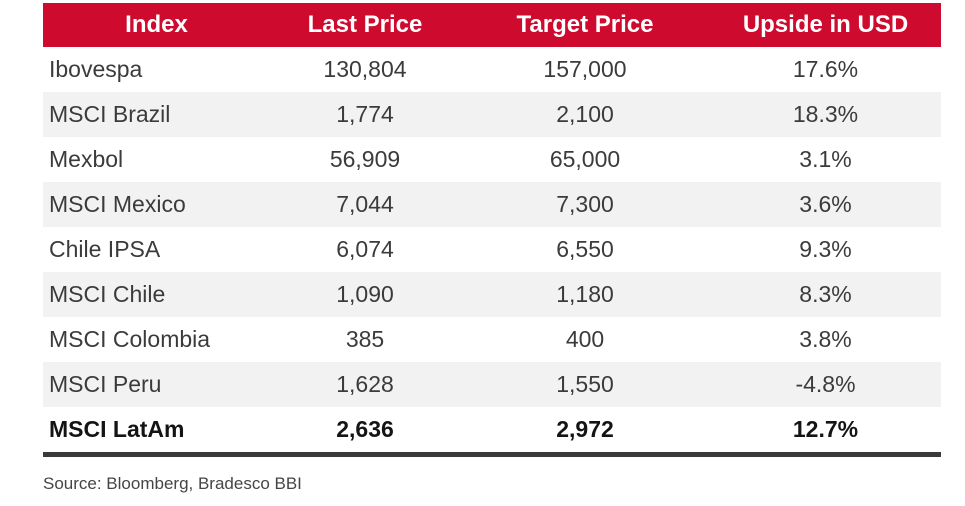 This screenshot has width=965, height=506. Describe the element at coordinates (105, 249) in the screenshot. I see `cell-index-name: Chile IPSA` at that location.